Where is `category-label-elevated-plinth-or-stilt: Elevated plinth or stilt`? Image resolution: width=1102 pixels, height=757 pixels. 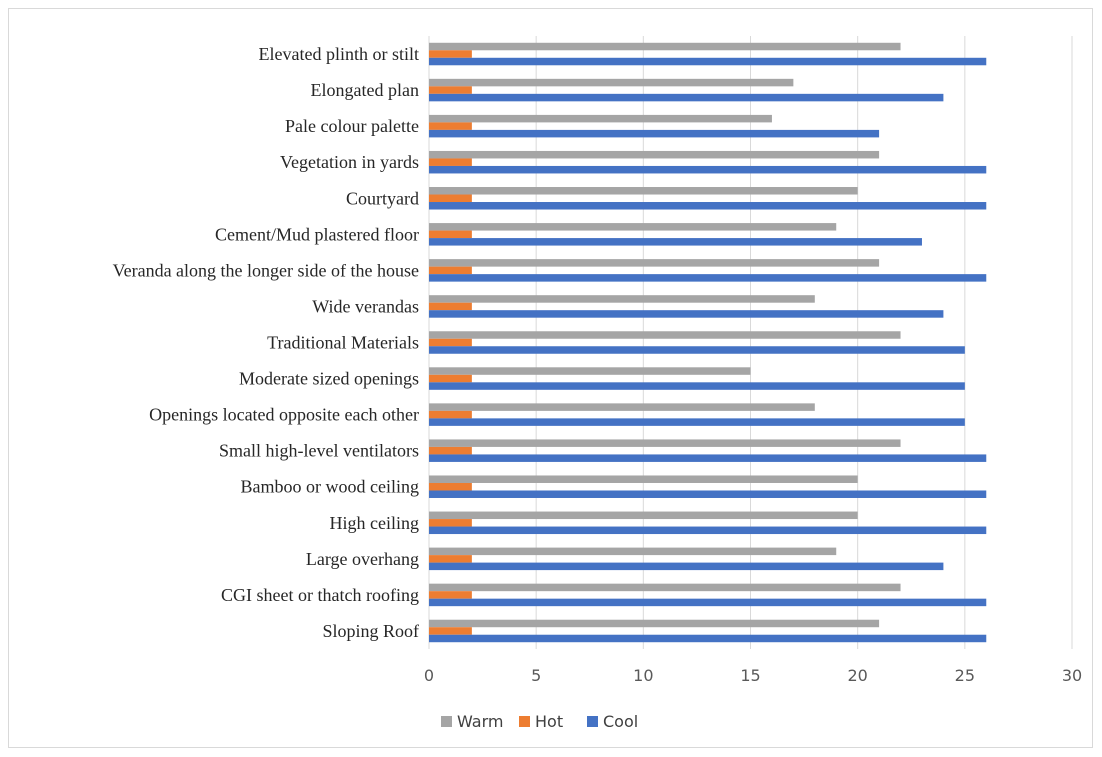
category-label-elevated-plinth-or-stilt: Elevated plinth or stilt is located at coordinates (339, 54).